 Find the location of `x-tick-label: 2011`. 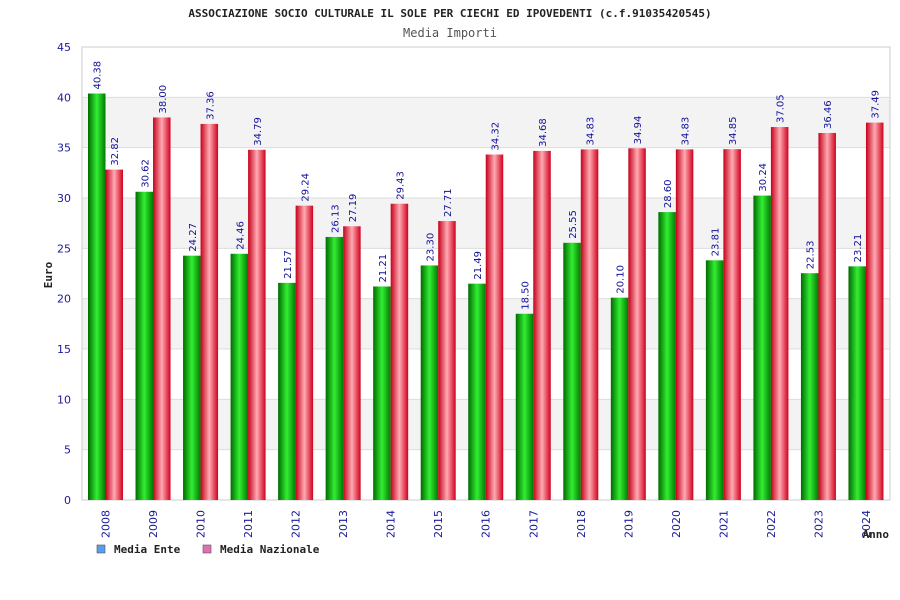

x-tick-label: 2011 is located at coordinates (248, 524).